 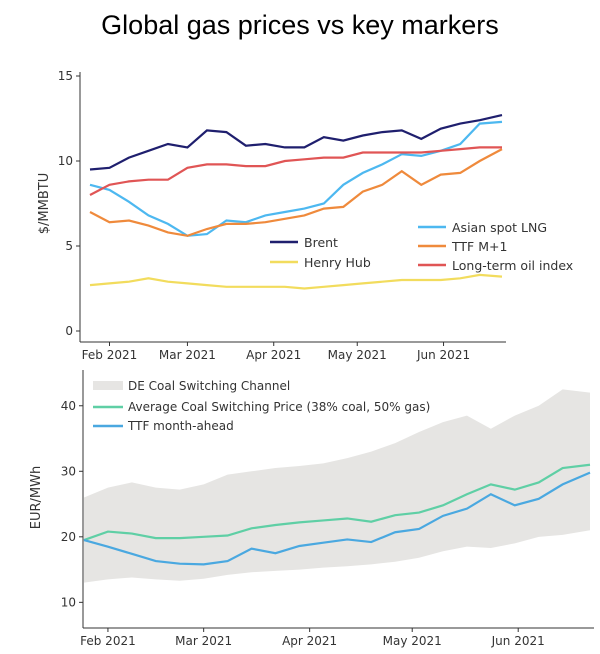 I want to click on legend-swatch, so click(x=108, y=385).